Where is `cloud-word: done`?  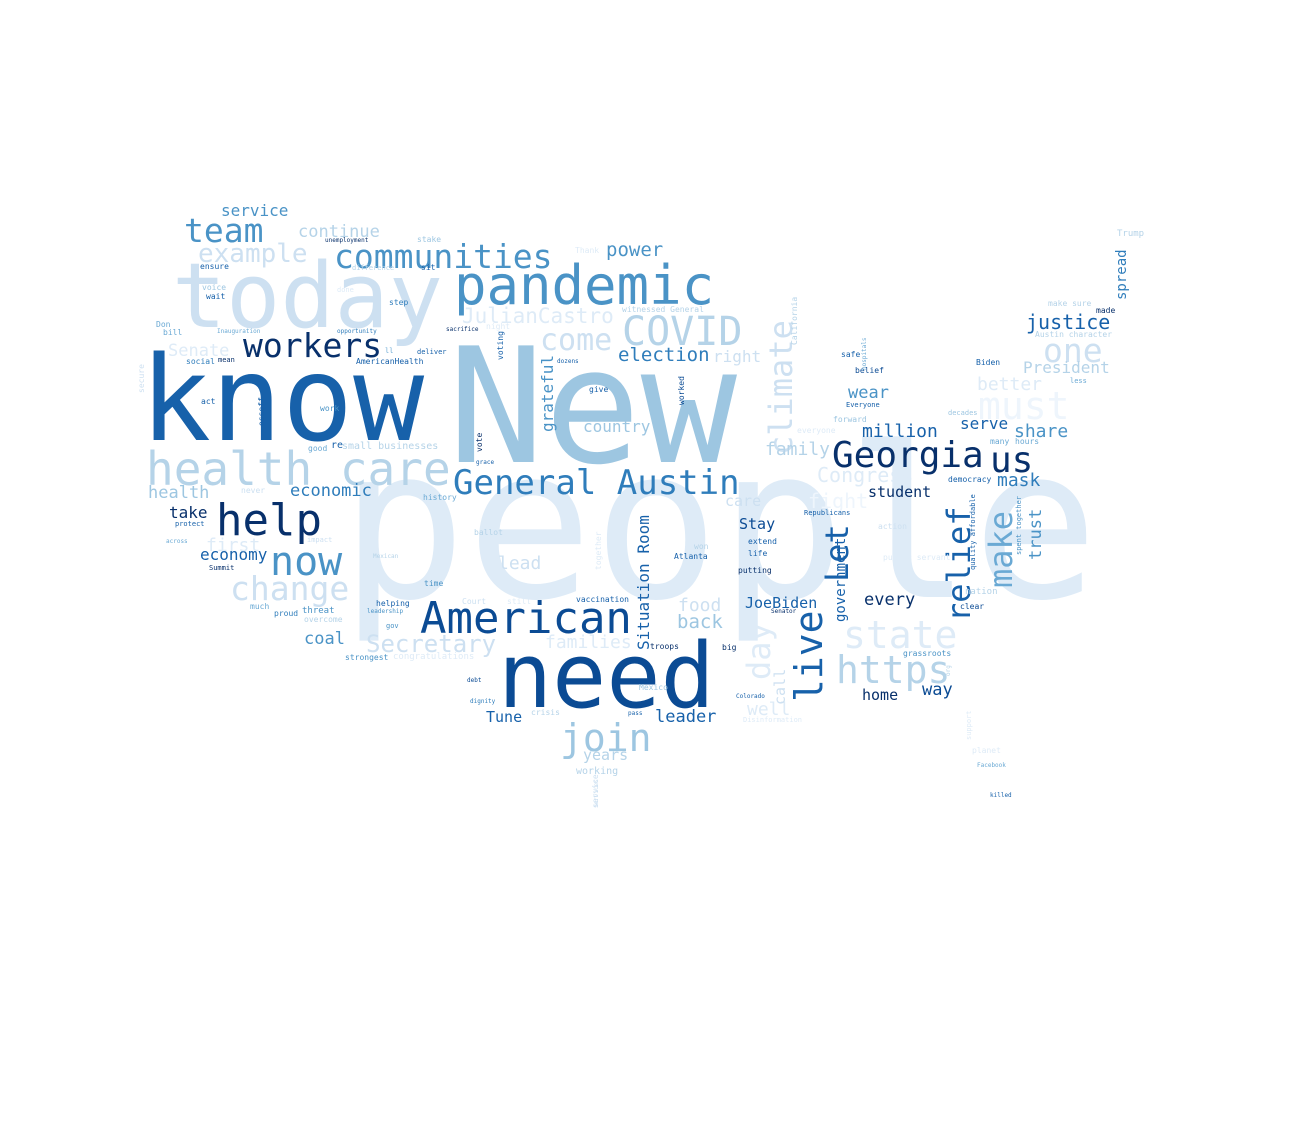 cloud-word: done is located at coordinates (345, 290).